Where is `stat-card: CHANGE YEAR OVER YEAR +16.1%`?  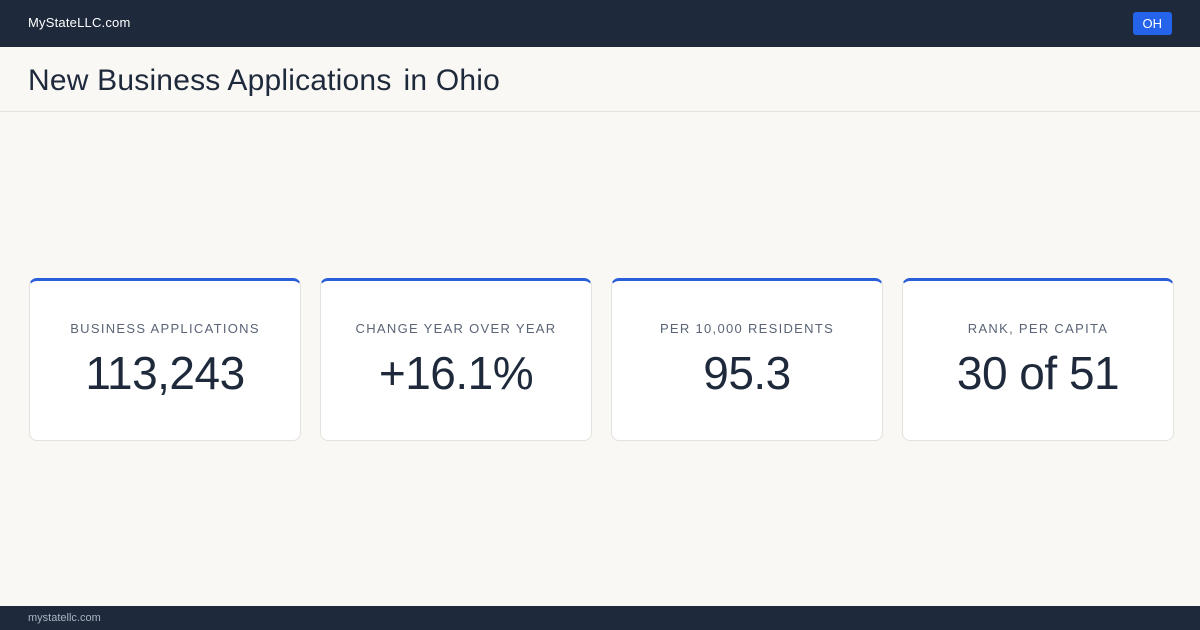
stat-card: CHANGE YEAR OVER YEAR +16.1% is located at coordinates (456, 359).